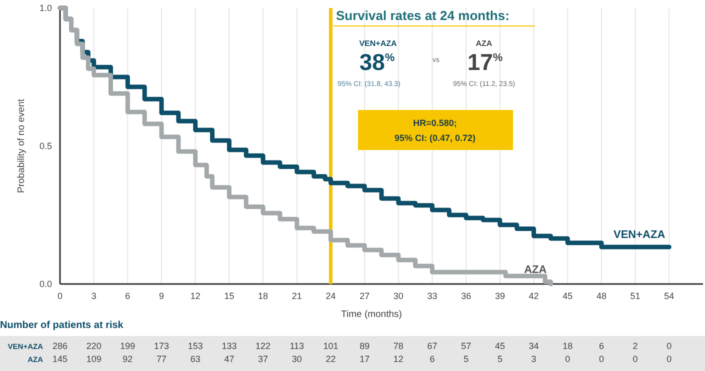 The height and width of the screenshot is (371, 705). I want to click on text: 122, so click(263, 346).